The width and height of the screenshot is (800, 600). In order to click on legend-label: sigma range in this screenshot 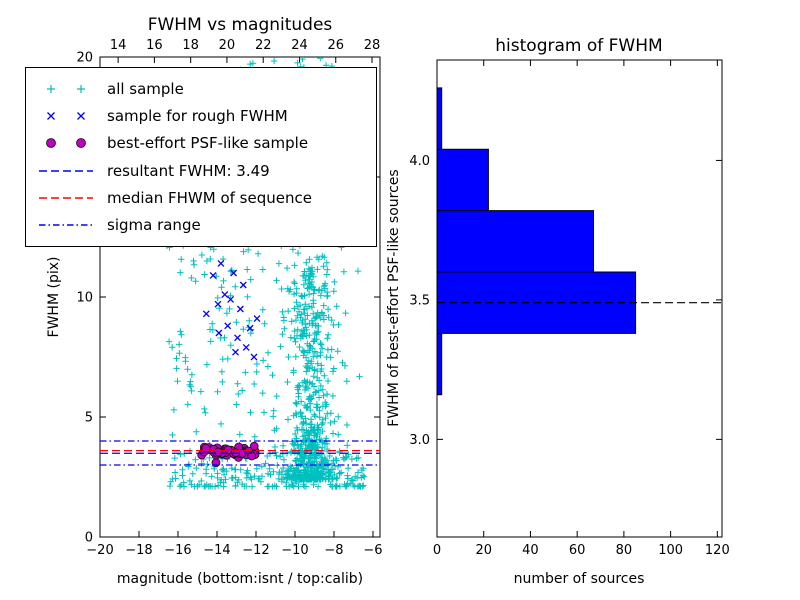, I will do `click(154, 225)`.